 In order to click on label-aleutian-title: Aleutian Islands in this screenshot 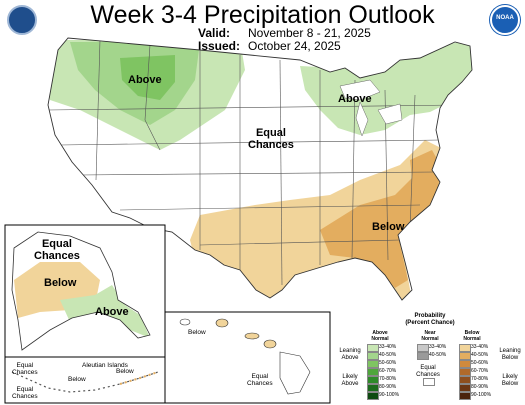, I will do `click(105, 365)`.